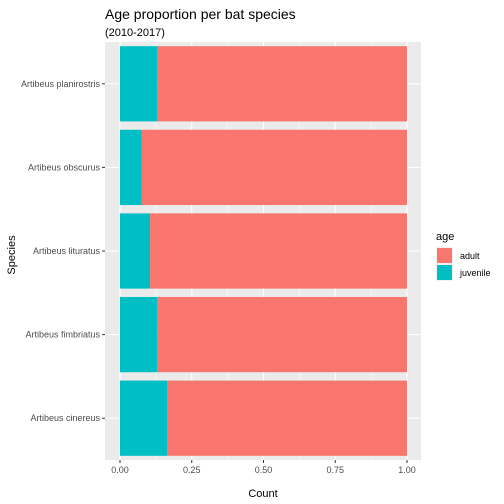 This screenshot has height=504, width=504. What do you see at coordinates (407, 470) in the screenshot?
I see `x-tick-label: 1.00` at bounding box center [407, 470].